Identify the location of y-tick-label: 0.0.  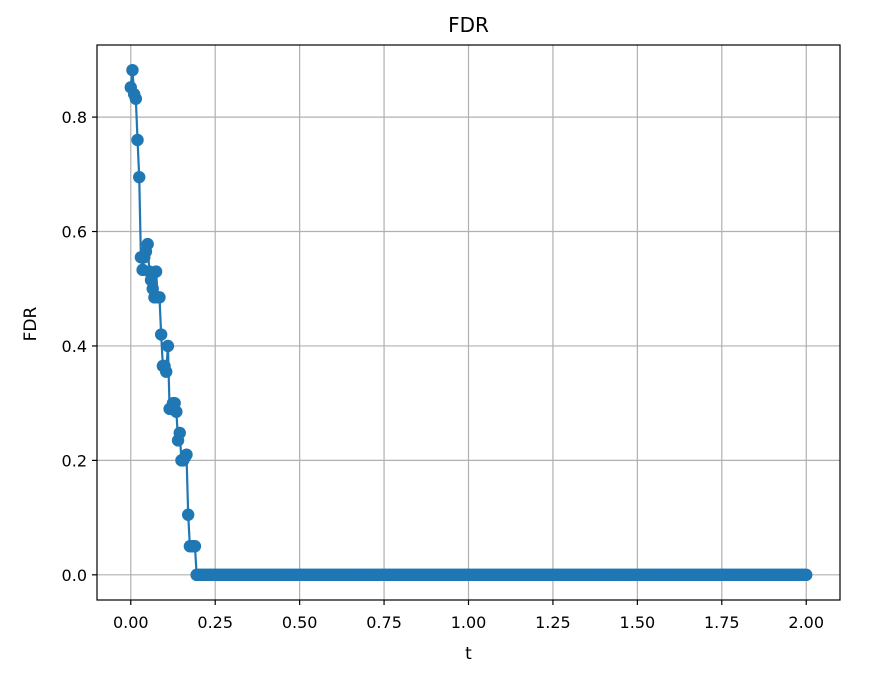
(74, 575).